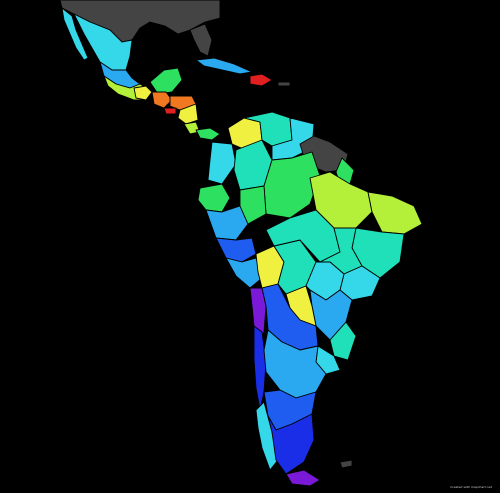 The width and height of the screenshot is (500, 493). Describe the element at coordinates (260, 368) in the screenshot. I see `region-chile-central` at that location.